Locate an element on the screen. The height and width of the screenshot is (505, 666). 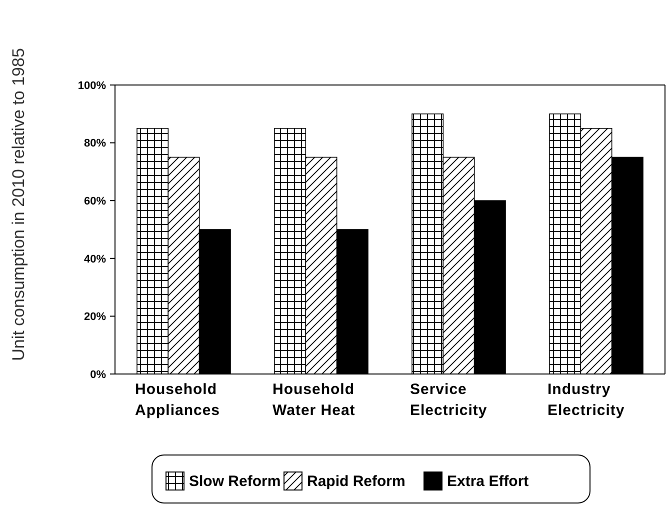
y-axis-title: Unit consumption in 2010 relative to 1985 is located at coordinates (18, 204).